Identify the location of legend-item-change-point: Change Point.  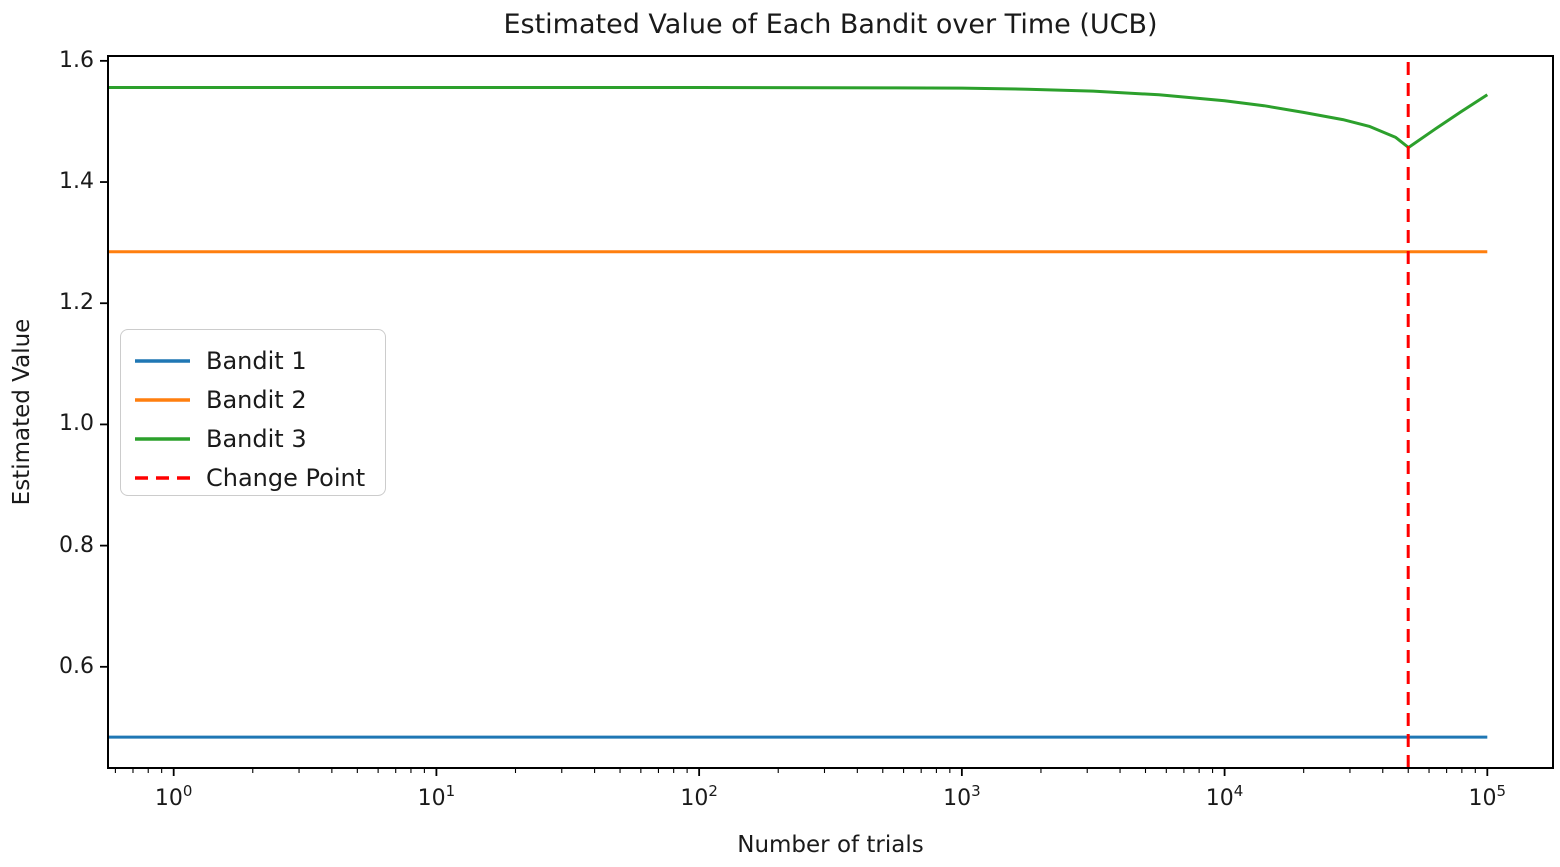
(260, 477).